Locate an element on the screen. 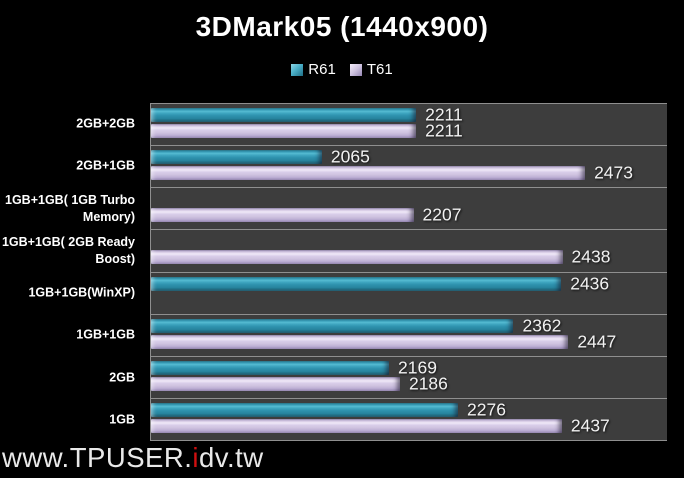 The image size is (684, 478). bar-value-label: 2169 is located at coordinates (417, 367).